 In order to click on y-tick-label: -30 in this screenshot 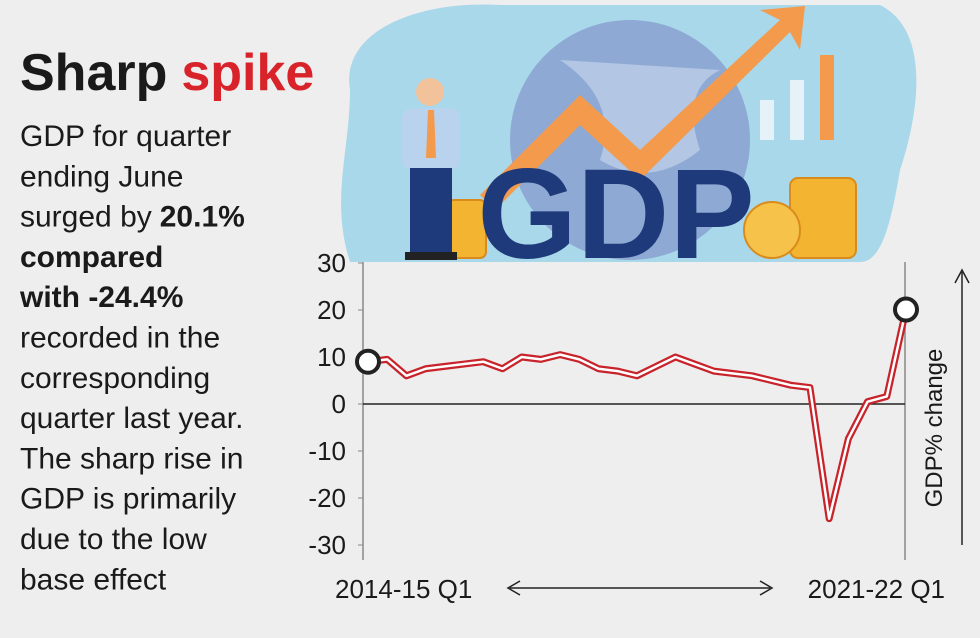, I will do `click(327, 545)`.